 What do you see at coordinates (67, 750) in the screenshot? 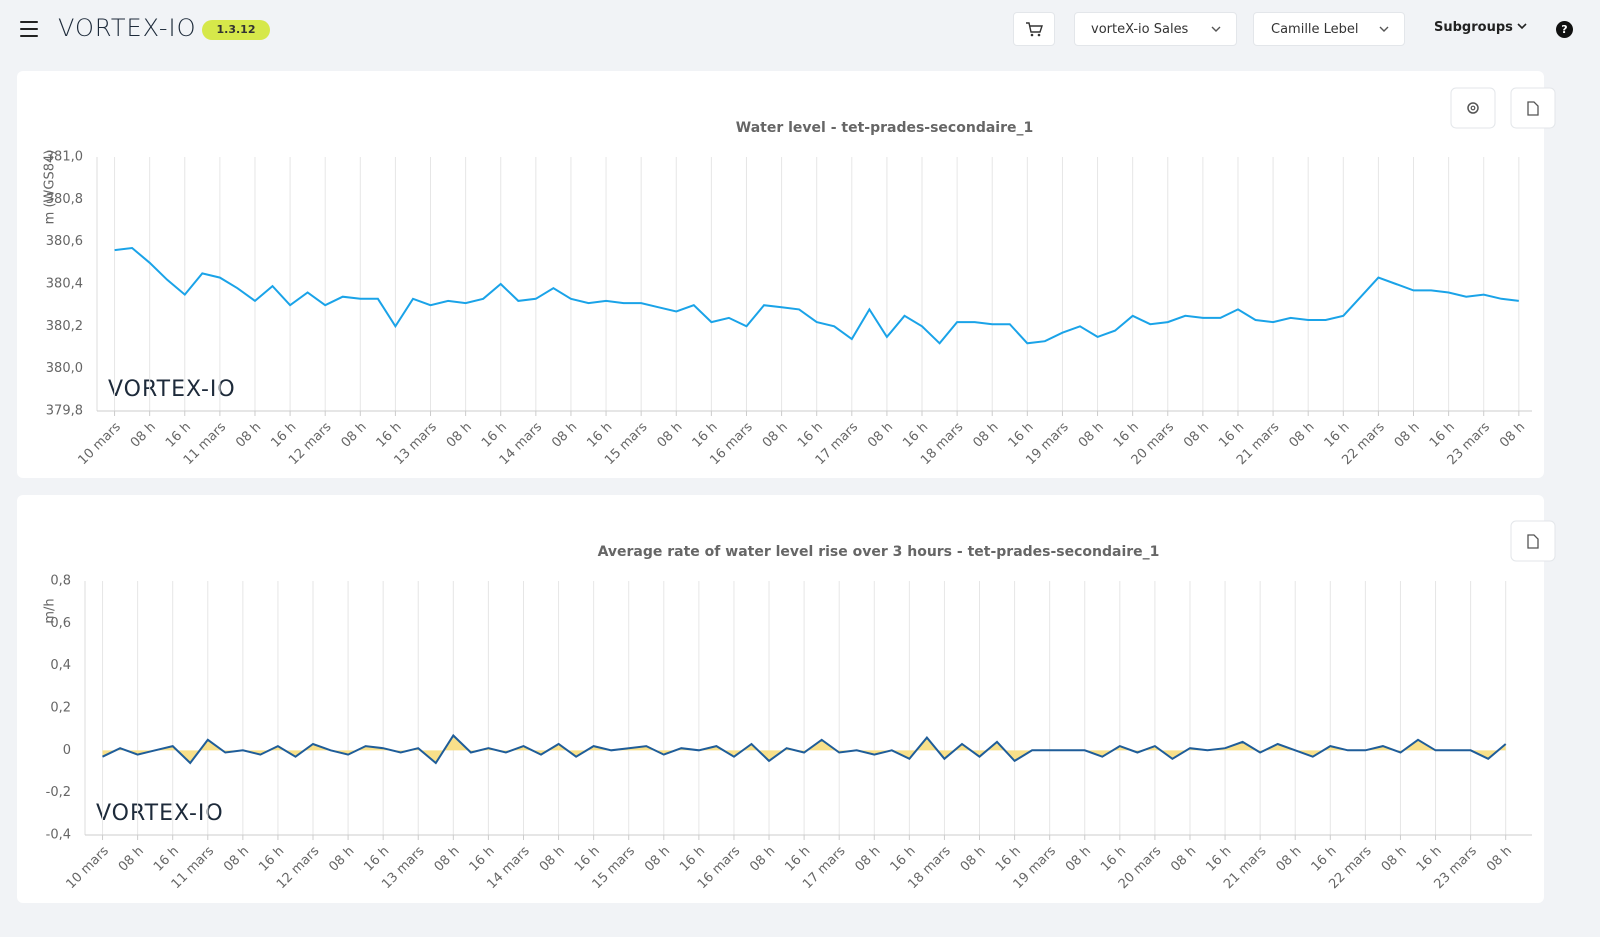
I see `y-tick-label: 0` at bounding box center [67, 750].